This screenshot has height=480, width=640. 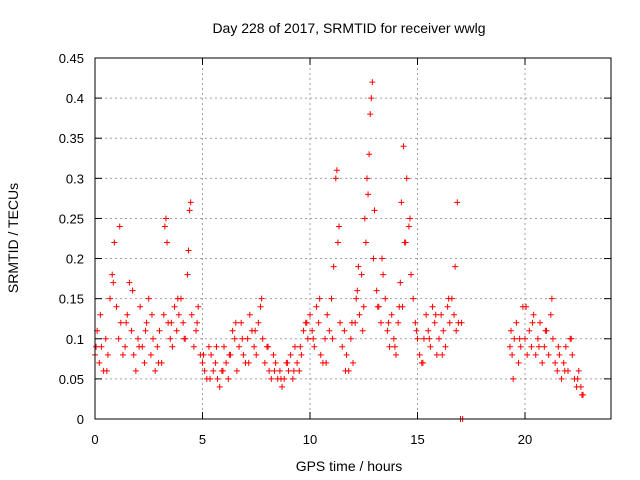 I want to click on y-axis-label: SRMTID / TECUs, so click(x=13, y=238).